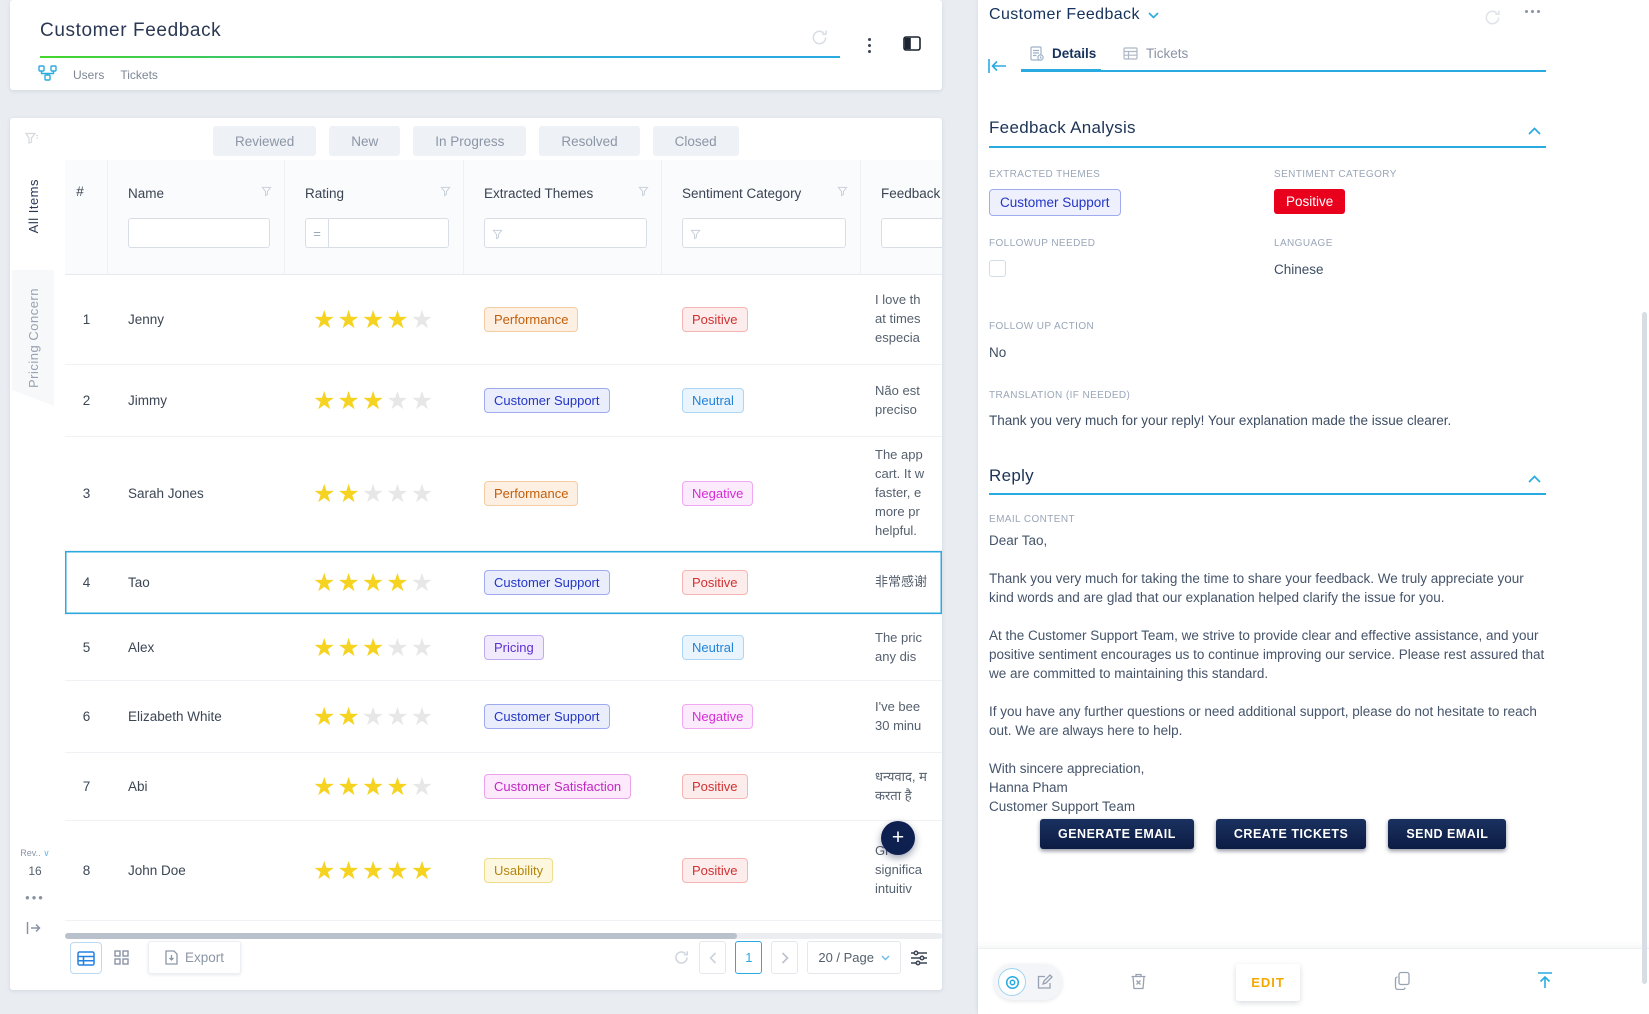 This screenshot has width=1649, height=1014. Describe the element at coordinates (89, 75) in the screenshot. I see `link-users: Users` at that location.